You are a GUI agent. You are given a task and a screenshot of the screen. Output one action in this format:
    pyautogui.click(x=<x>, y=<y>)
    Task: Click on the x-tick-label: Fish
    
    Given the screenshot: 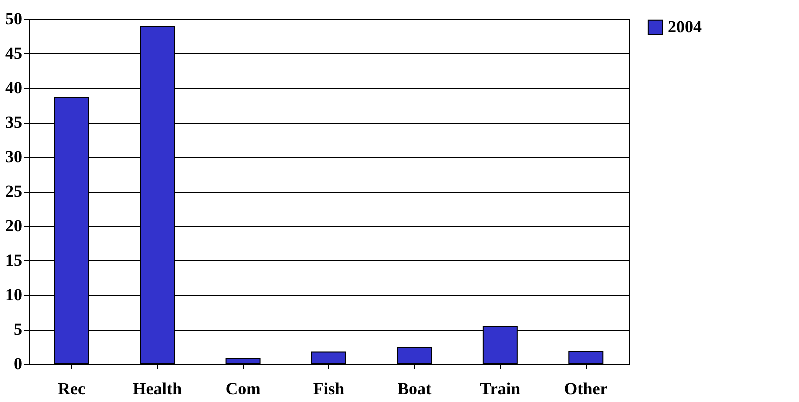 What is the action you would take?
    pyautogui.click(x=329, y=389)
    